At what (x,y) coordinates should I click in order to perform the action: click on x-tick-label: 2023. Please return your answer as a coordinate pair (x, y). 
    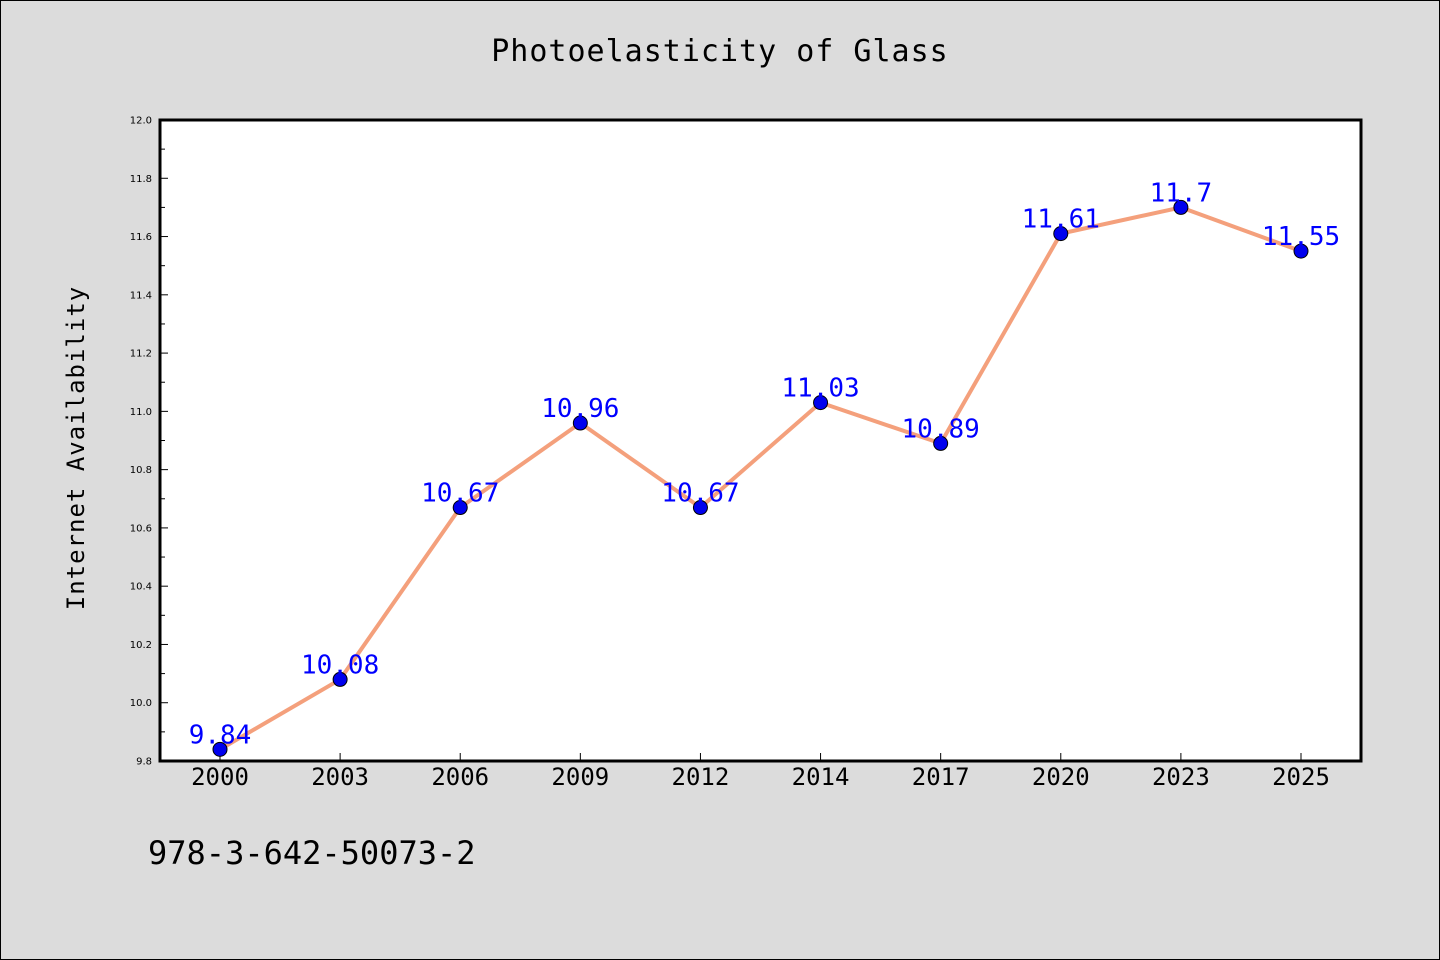
    Looking at the image, I should click on (1181, 777).